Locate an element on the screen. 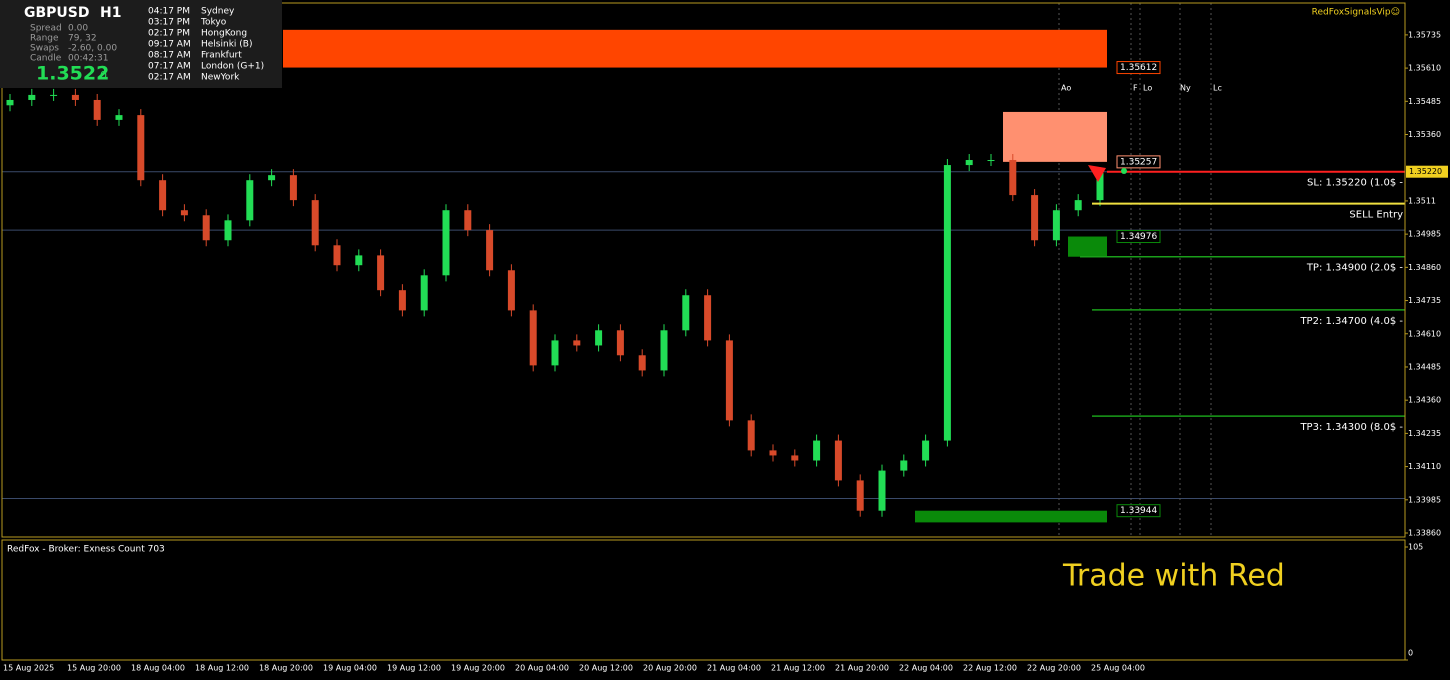 The height and width of the screenshot is (680, 1450). x-tick-label: 21 Aug 04:00 is located at coordinates (734, 668).